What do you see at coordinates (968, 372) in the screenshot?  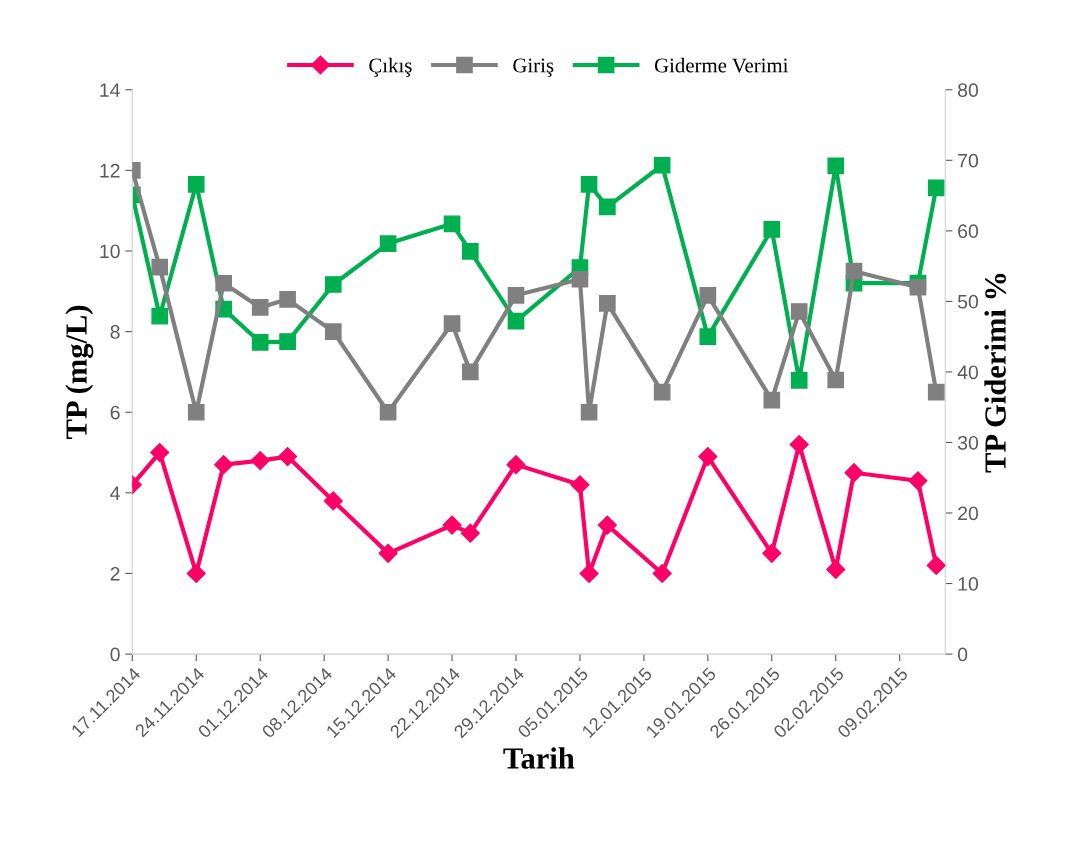 I see `y2-tick-label: 40` at bounding box center [968, 372].